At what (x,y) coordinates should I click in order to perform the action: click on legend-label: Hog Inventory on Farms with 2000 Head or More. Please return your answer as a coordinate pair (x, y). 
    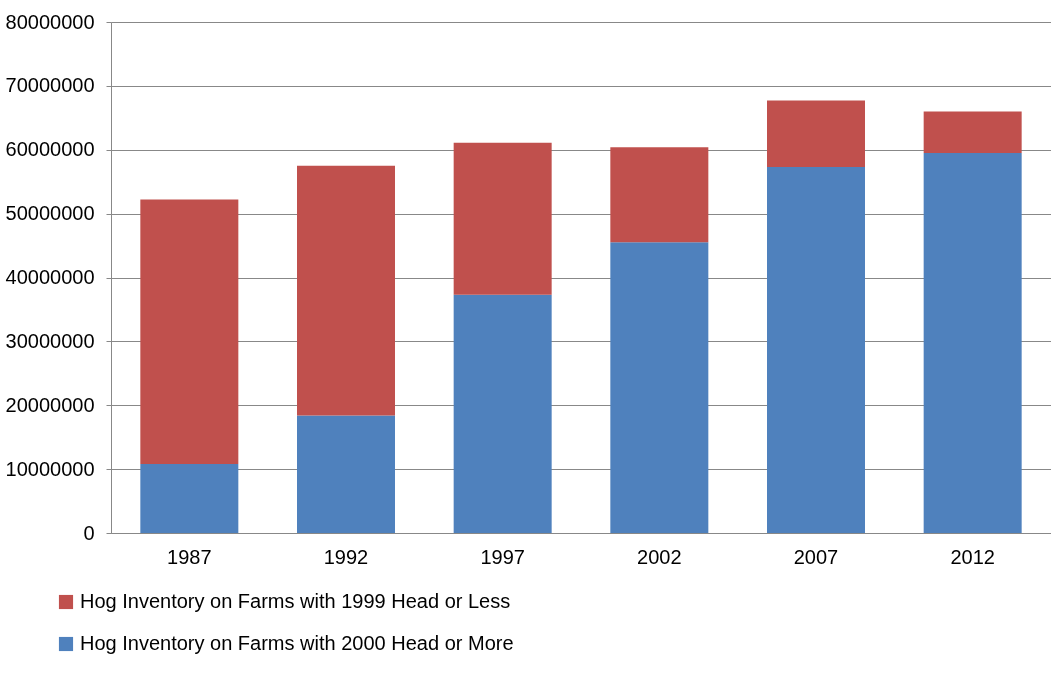
    Looking at the image, I should click on (297, 643).